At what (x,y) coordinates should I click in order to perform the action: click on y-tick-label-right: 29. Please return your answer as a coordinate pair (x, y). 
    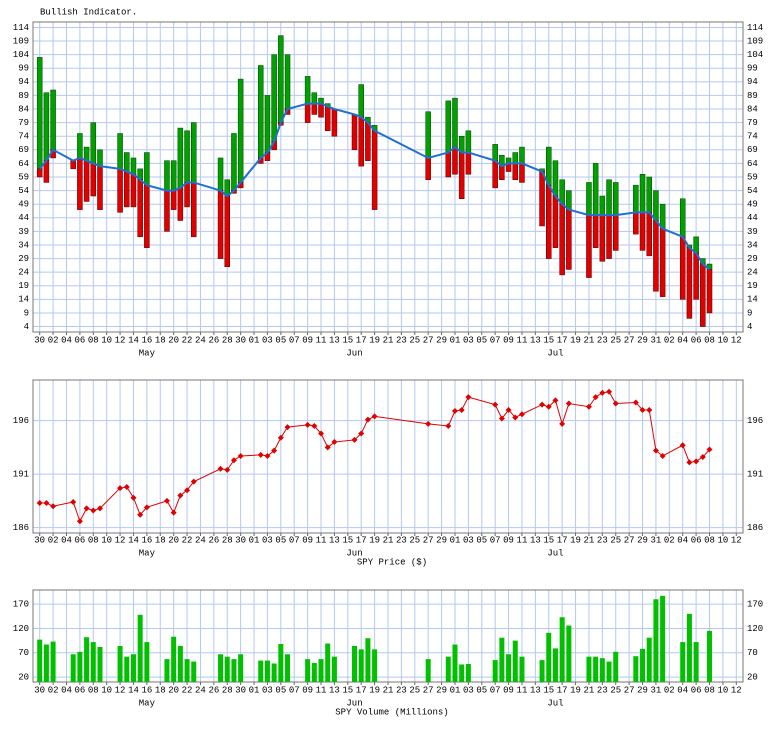
    Looking at the image, I should click on (752, 259).